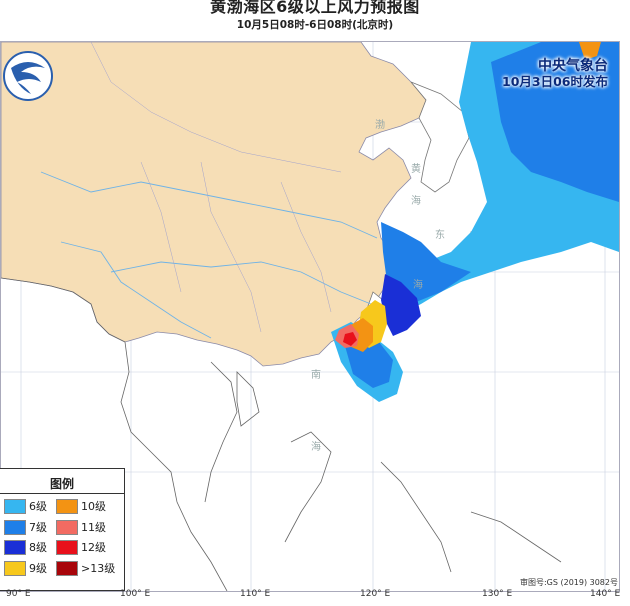 This screenshot has height=606, width=630. Describe the element at coordinates (315, 8) in the screenshot. I see `map-title: 黄渤海区6级以上风力预报图` at that location.